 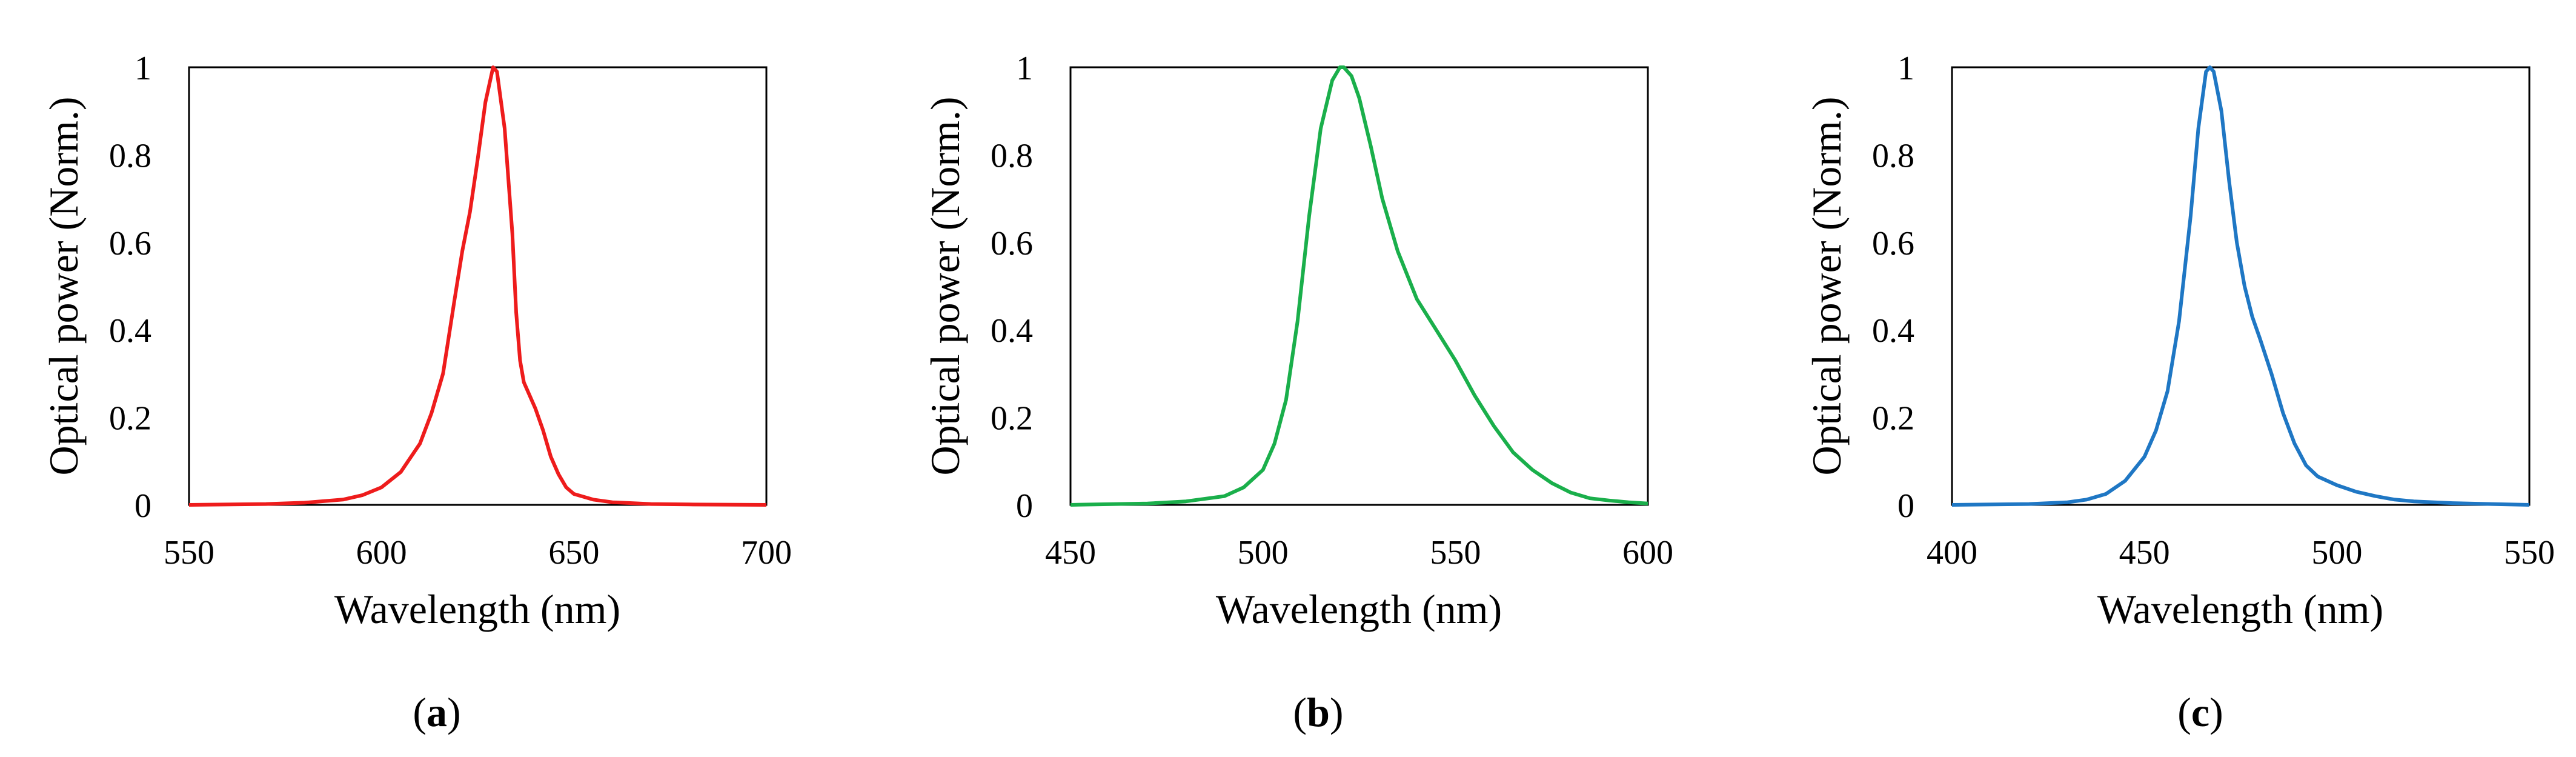 I want to click on spectrum-curve-blue, so click(x=2240, y=286).